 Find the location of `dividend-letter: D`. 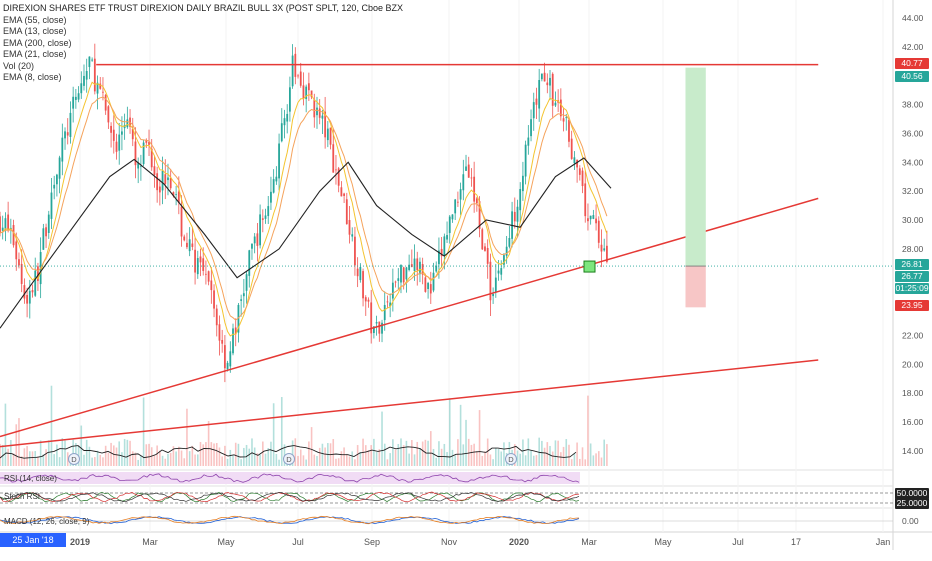

dividend-letter: D is located at coordinates (74, 459).